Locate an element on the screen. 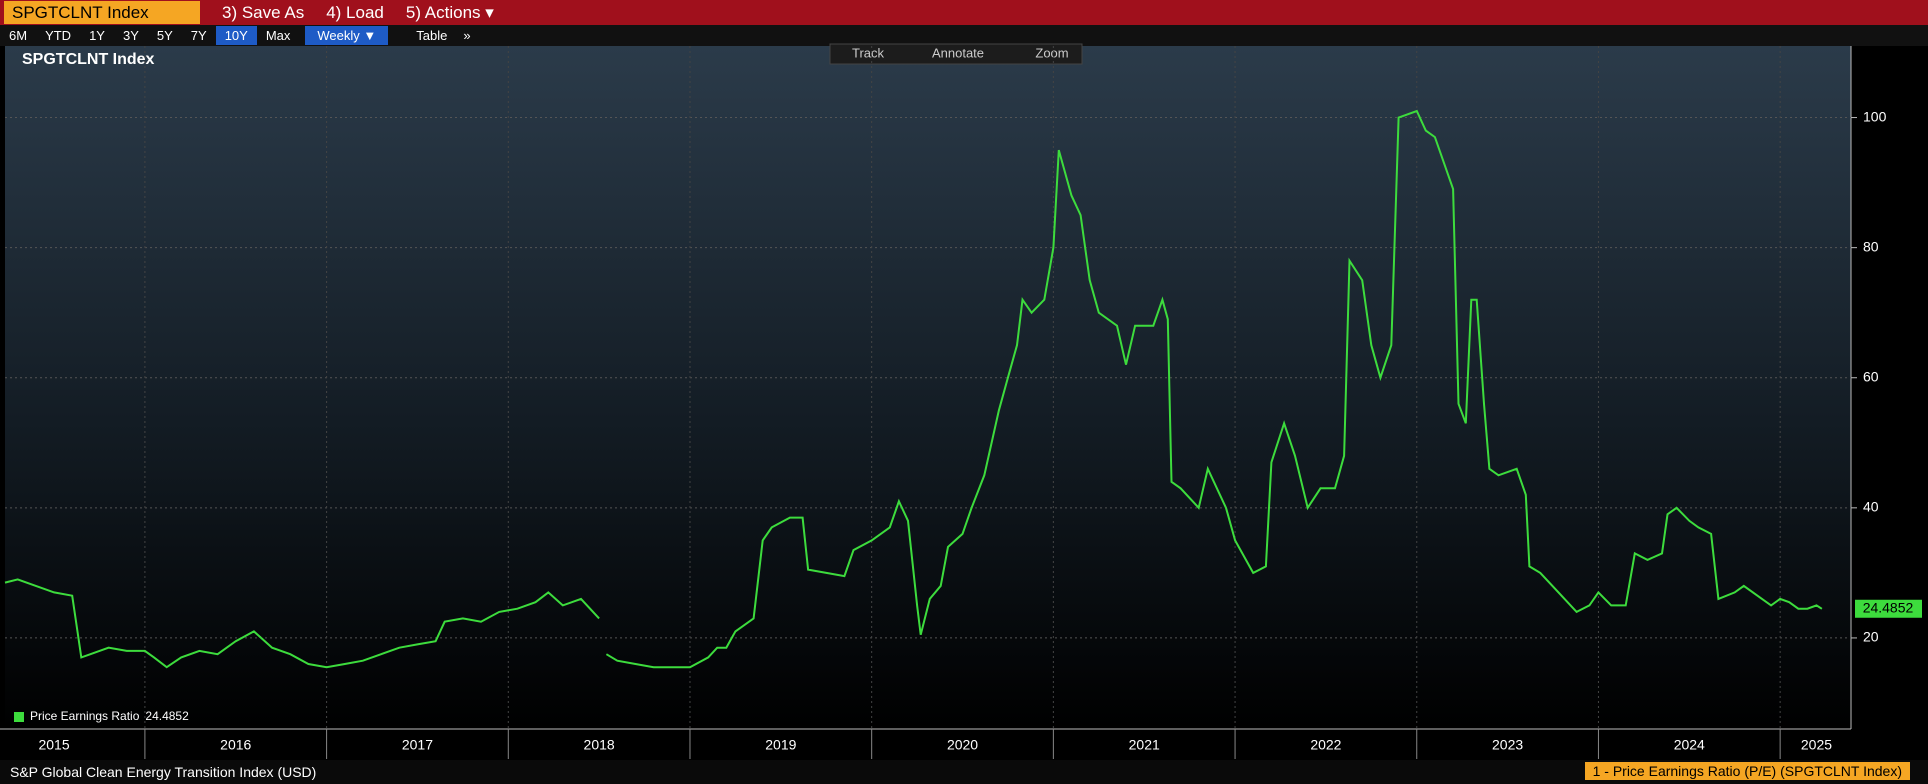 The height and width of the screenshot is (784, 1928). menu-item: 3) Save As is located at coordinates (263, 12).